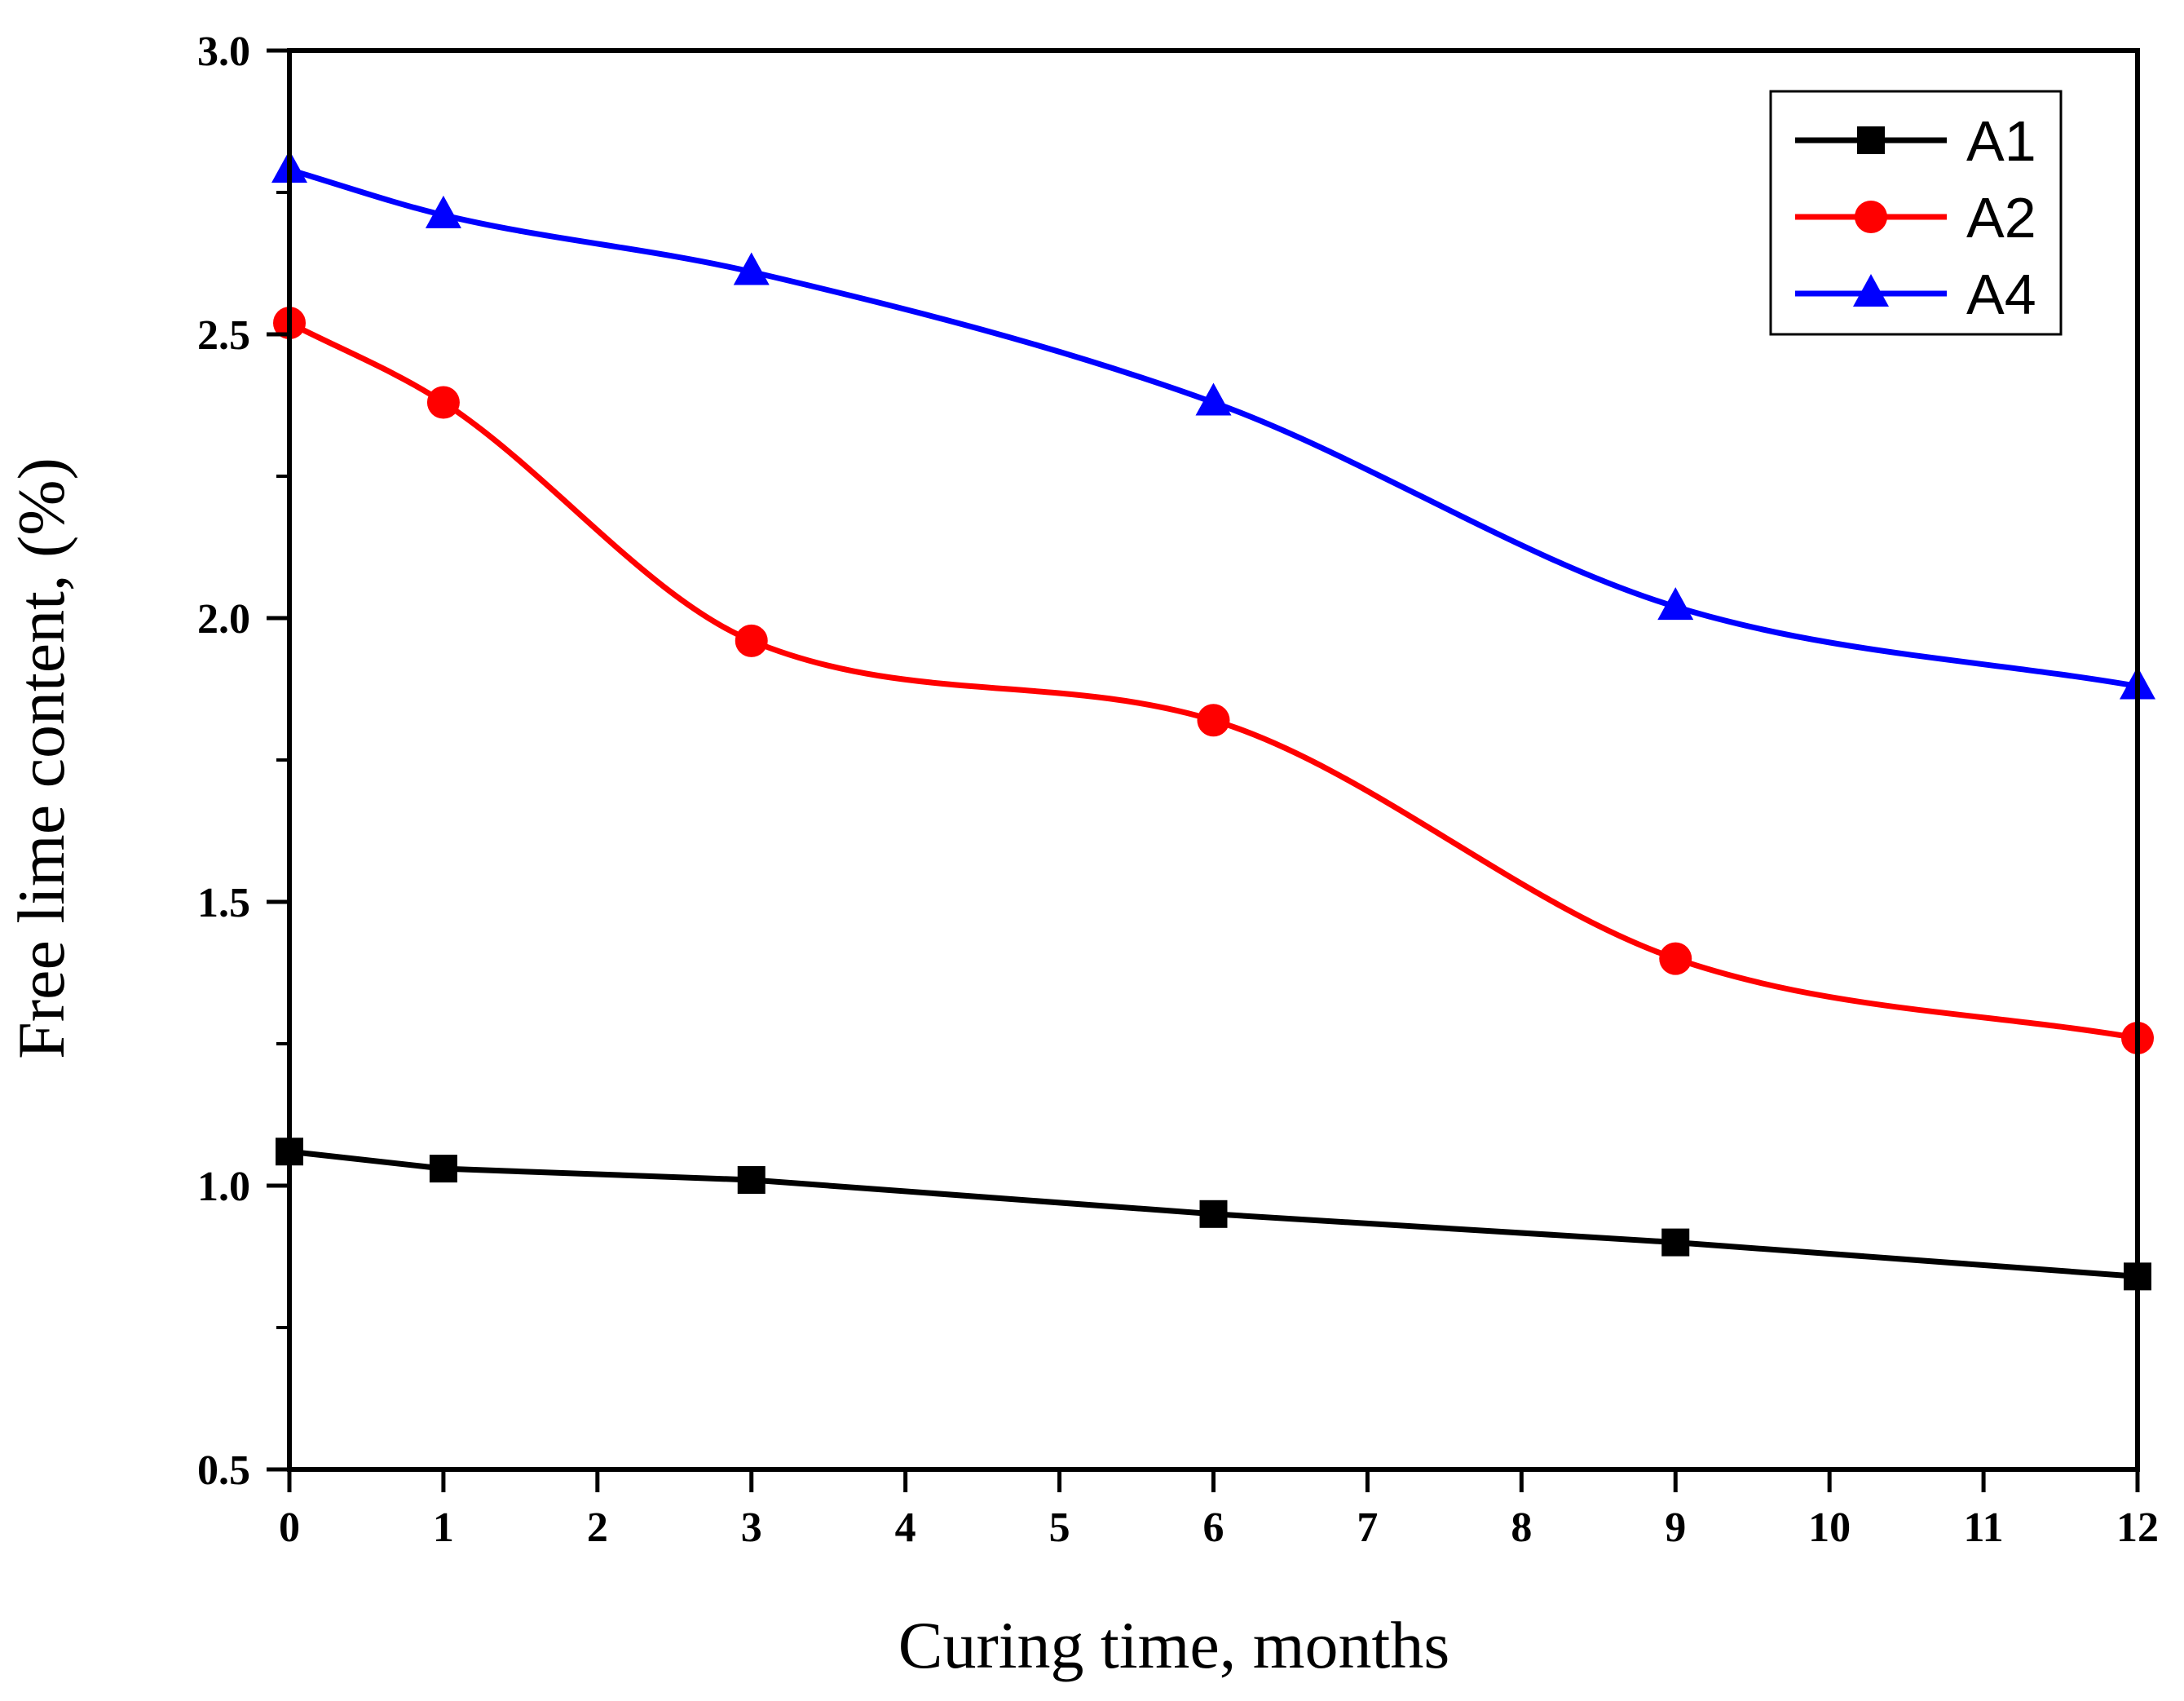  What do you see at coordinates (1059, 1527) in the screenshot?
I see `x-tick-label: 5` at bounding box center [1059, 1527].